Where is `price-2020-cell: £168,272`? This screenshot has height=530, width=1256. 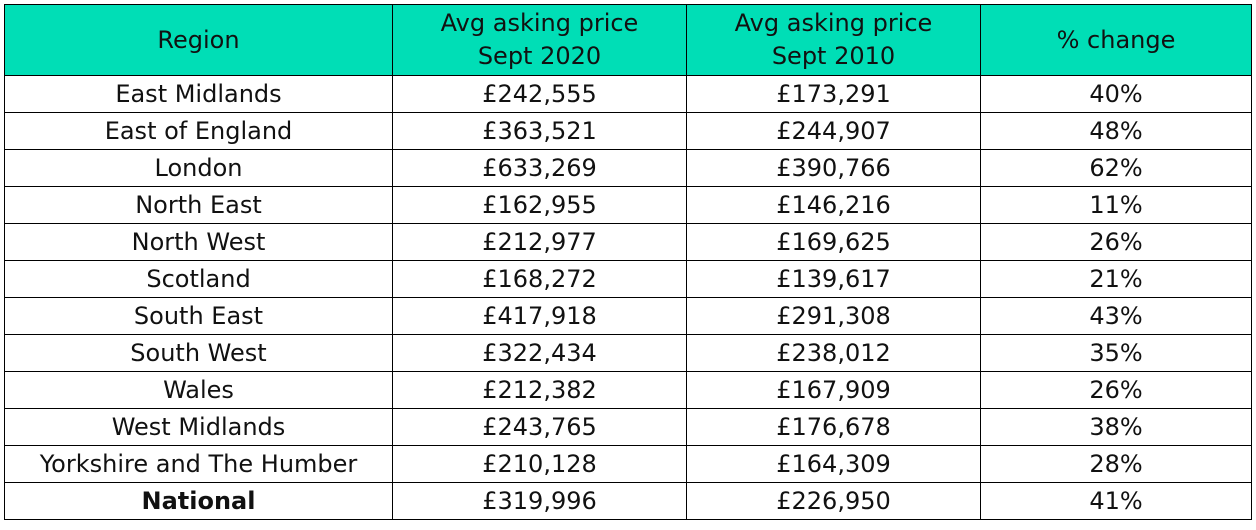
price-2020-cell: £168,272 is located at coordinates (539, 279).